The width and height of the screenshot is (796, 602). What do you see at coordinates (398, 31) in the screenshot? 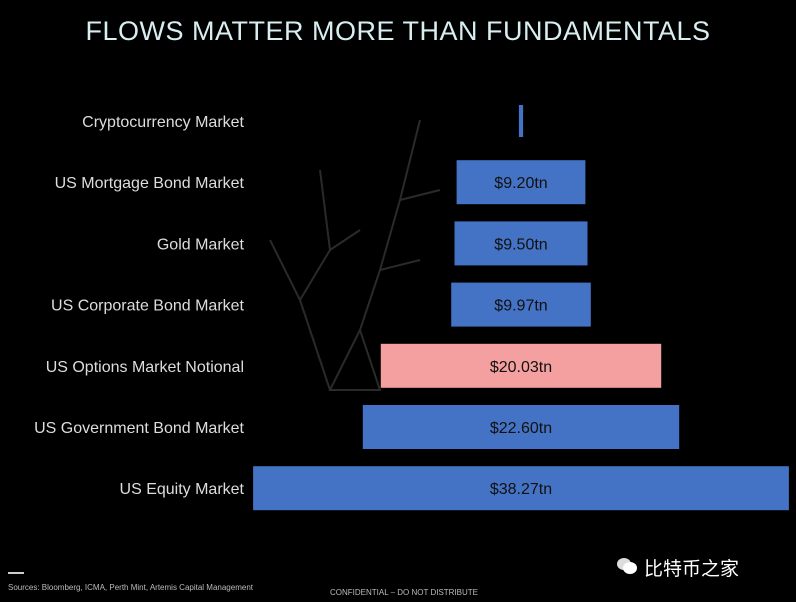
I see `chart-title: FLOWS MATTER MORE THAN FUNDAMENTALS` at bounding box center [398, 31].